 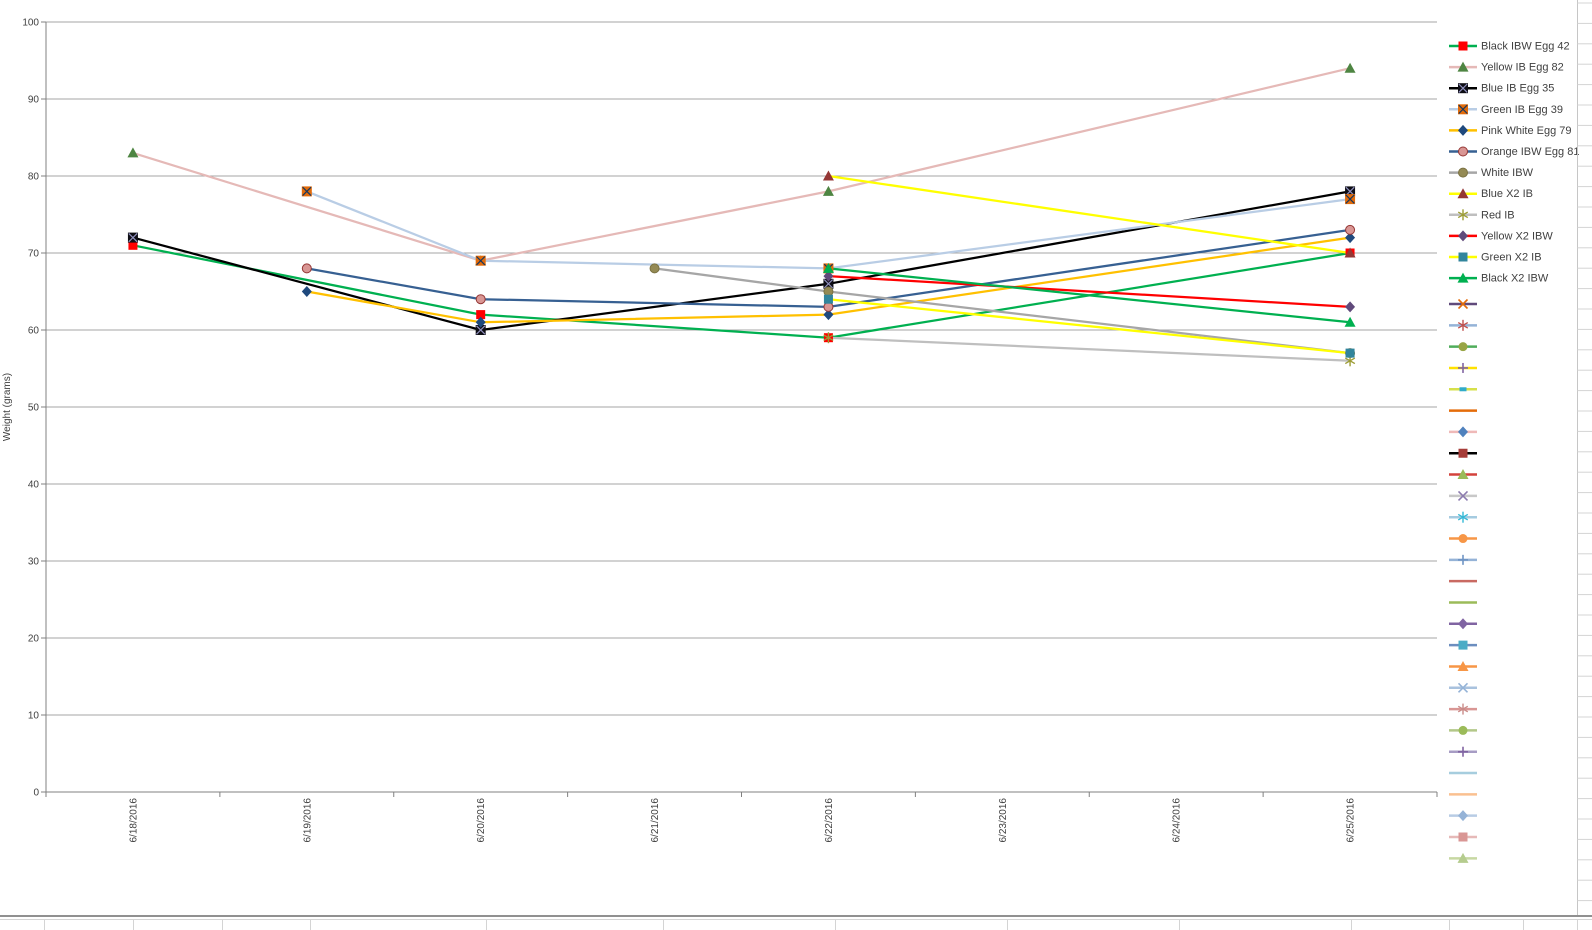 What do you see at coordinates (481, 820) in the screenshot?
I see `x-tick-label: 6/20/2016` at bounding box center [481, 820].